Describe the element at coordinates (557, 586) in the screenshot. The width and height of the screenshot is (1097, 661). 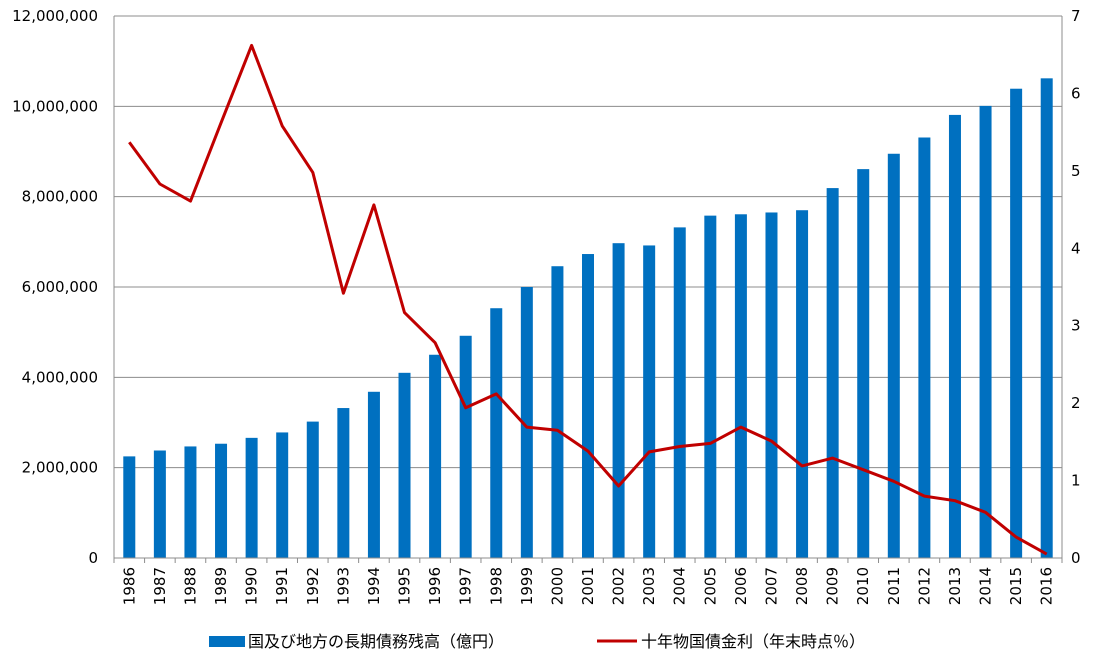
I see `x-tick-label: 2000` at that location.